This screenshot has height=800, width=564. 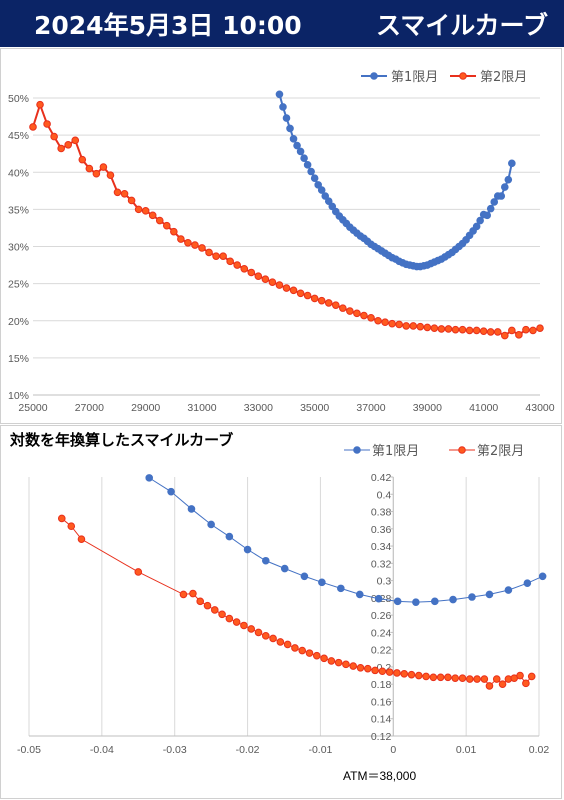 What do you see at coordinates (381, 651) in the screenshot?
I see `y-tick-label: 0.22` at bounding box center [381, 651].